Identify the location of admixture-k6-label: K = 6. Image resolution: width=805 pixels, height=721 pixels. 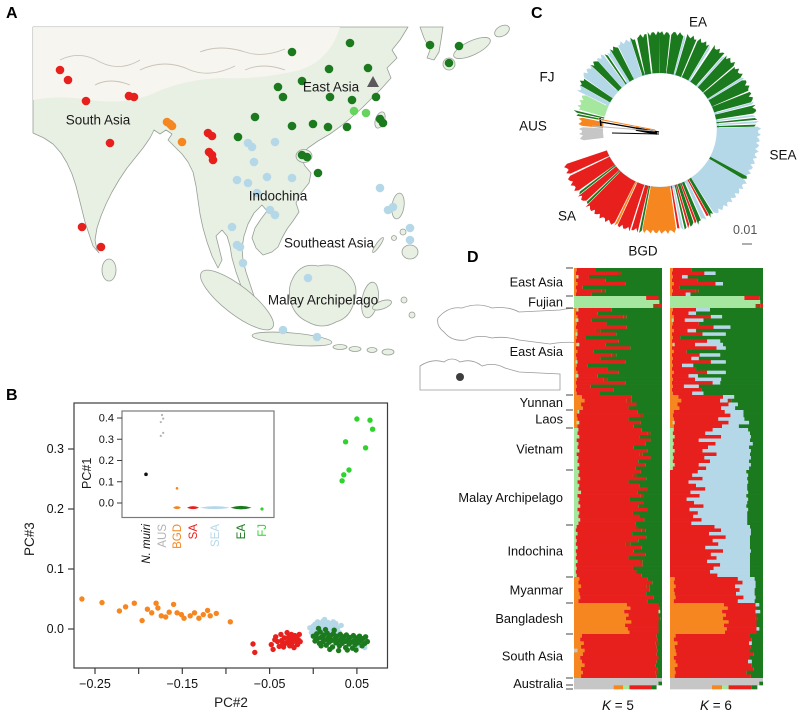
(716, 705).